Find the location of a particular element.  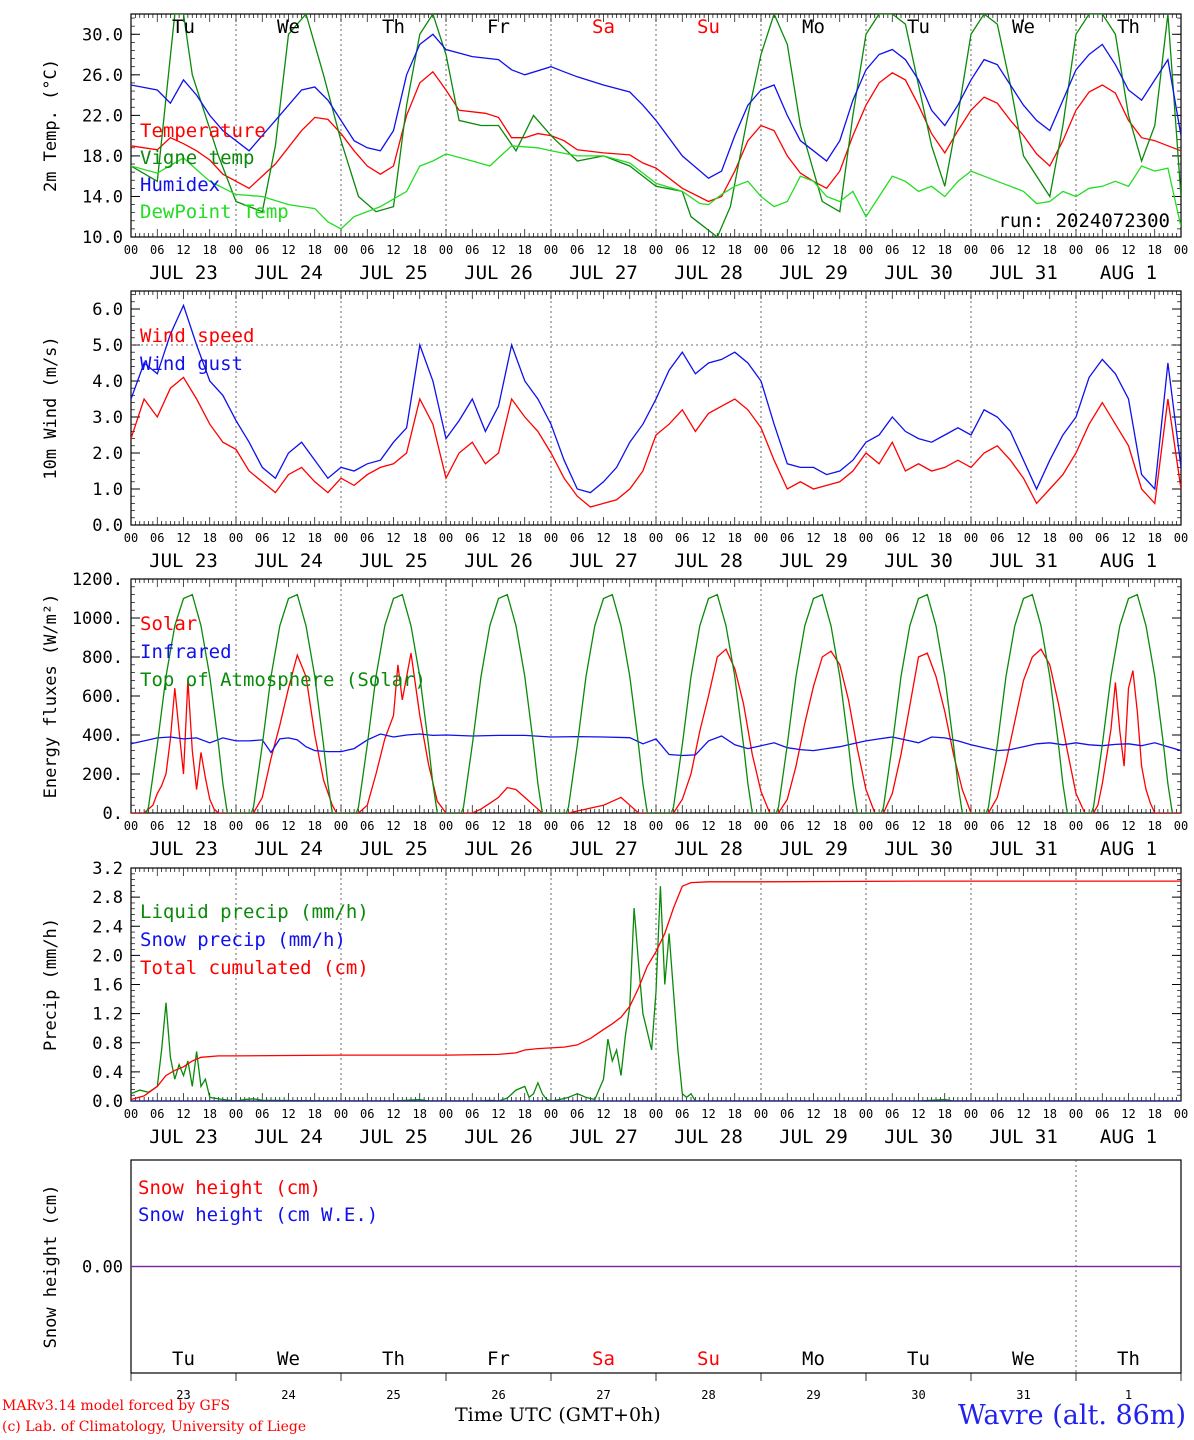

series-line-humidex is located at coordinates (656, 106).